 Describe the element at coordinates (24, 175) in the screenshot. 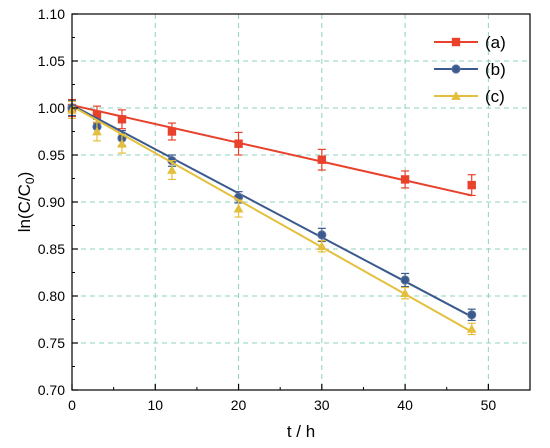

I see `y-axis-title-close: )` at that location.